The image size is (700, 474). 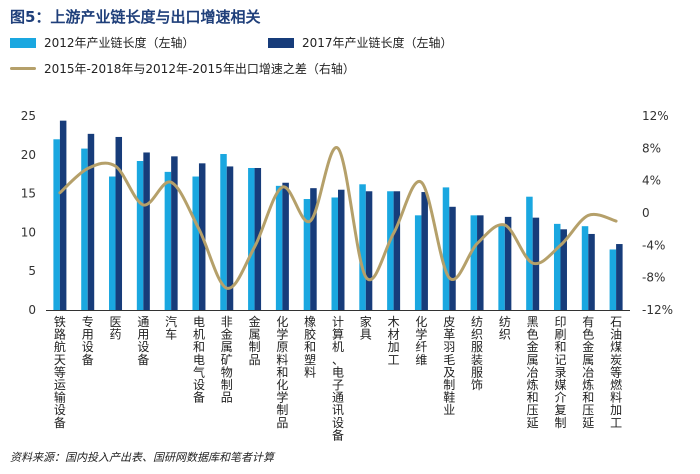 I want to click on x-axis-category-label: 计算机、电子通讯设备, so click(x=338, y=378).